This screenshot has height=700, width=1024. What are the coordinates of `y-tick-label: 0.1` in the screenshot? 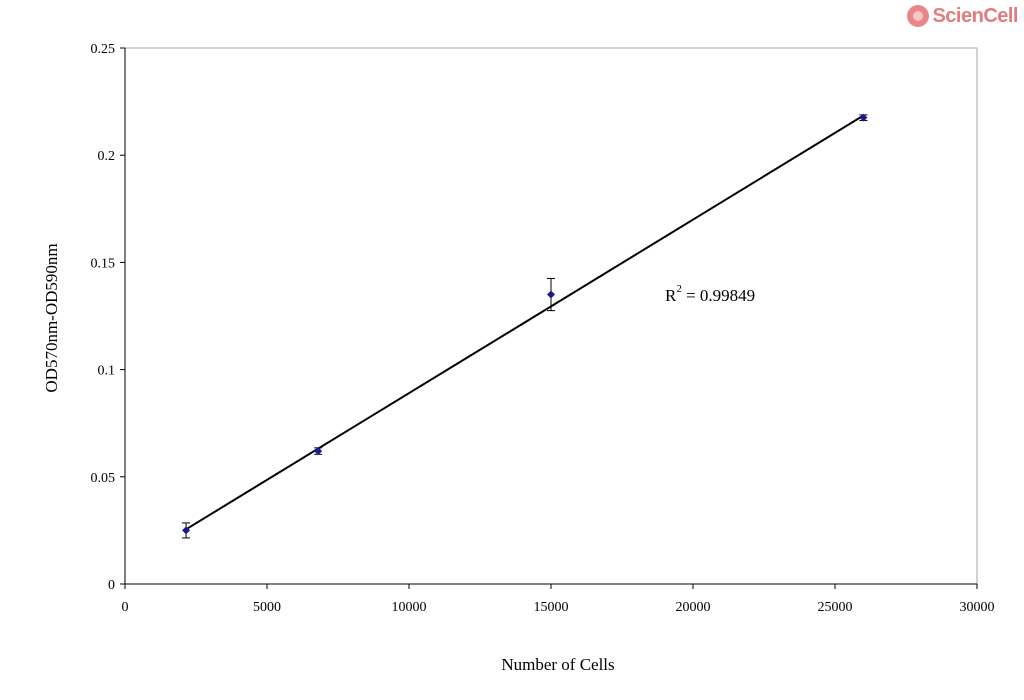 It's located at (107, 371).